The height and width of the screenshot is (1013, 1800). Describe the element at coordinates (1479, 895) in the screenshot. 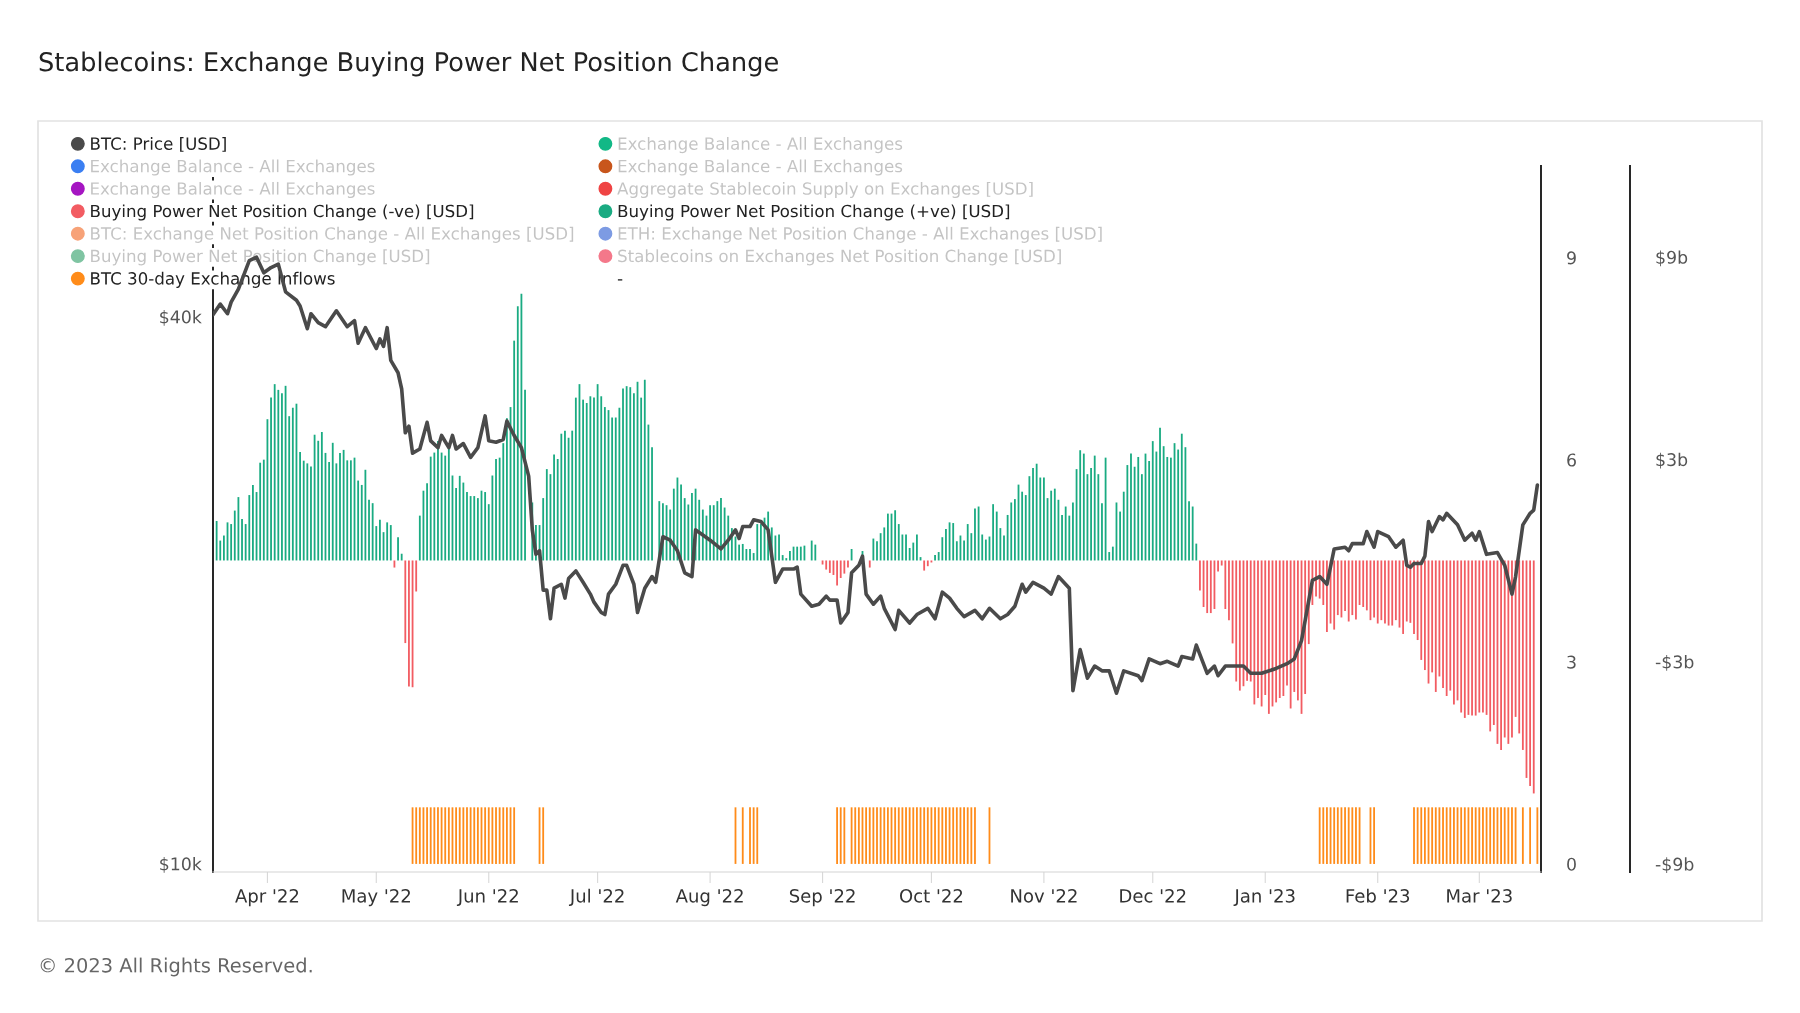

I see `x-tick-label: Mar '23` at that location.